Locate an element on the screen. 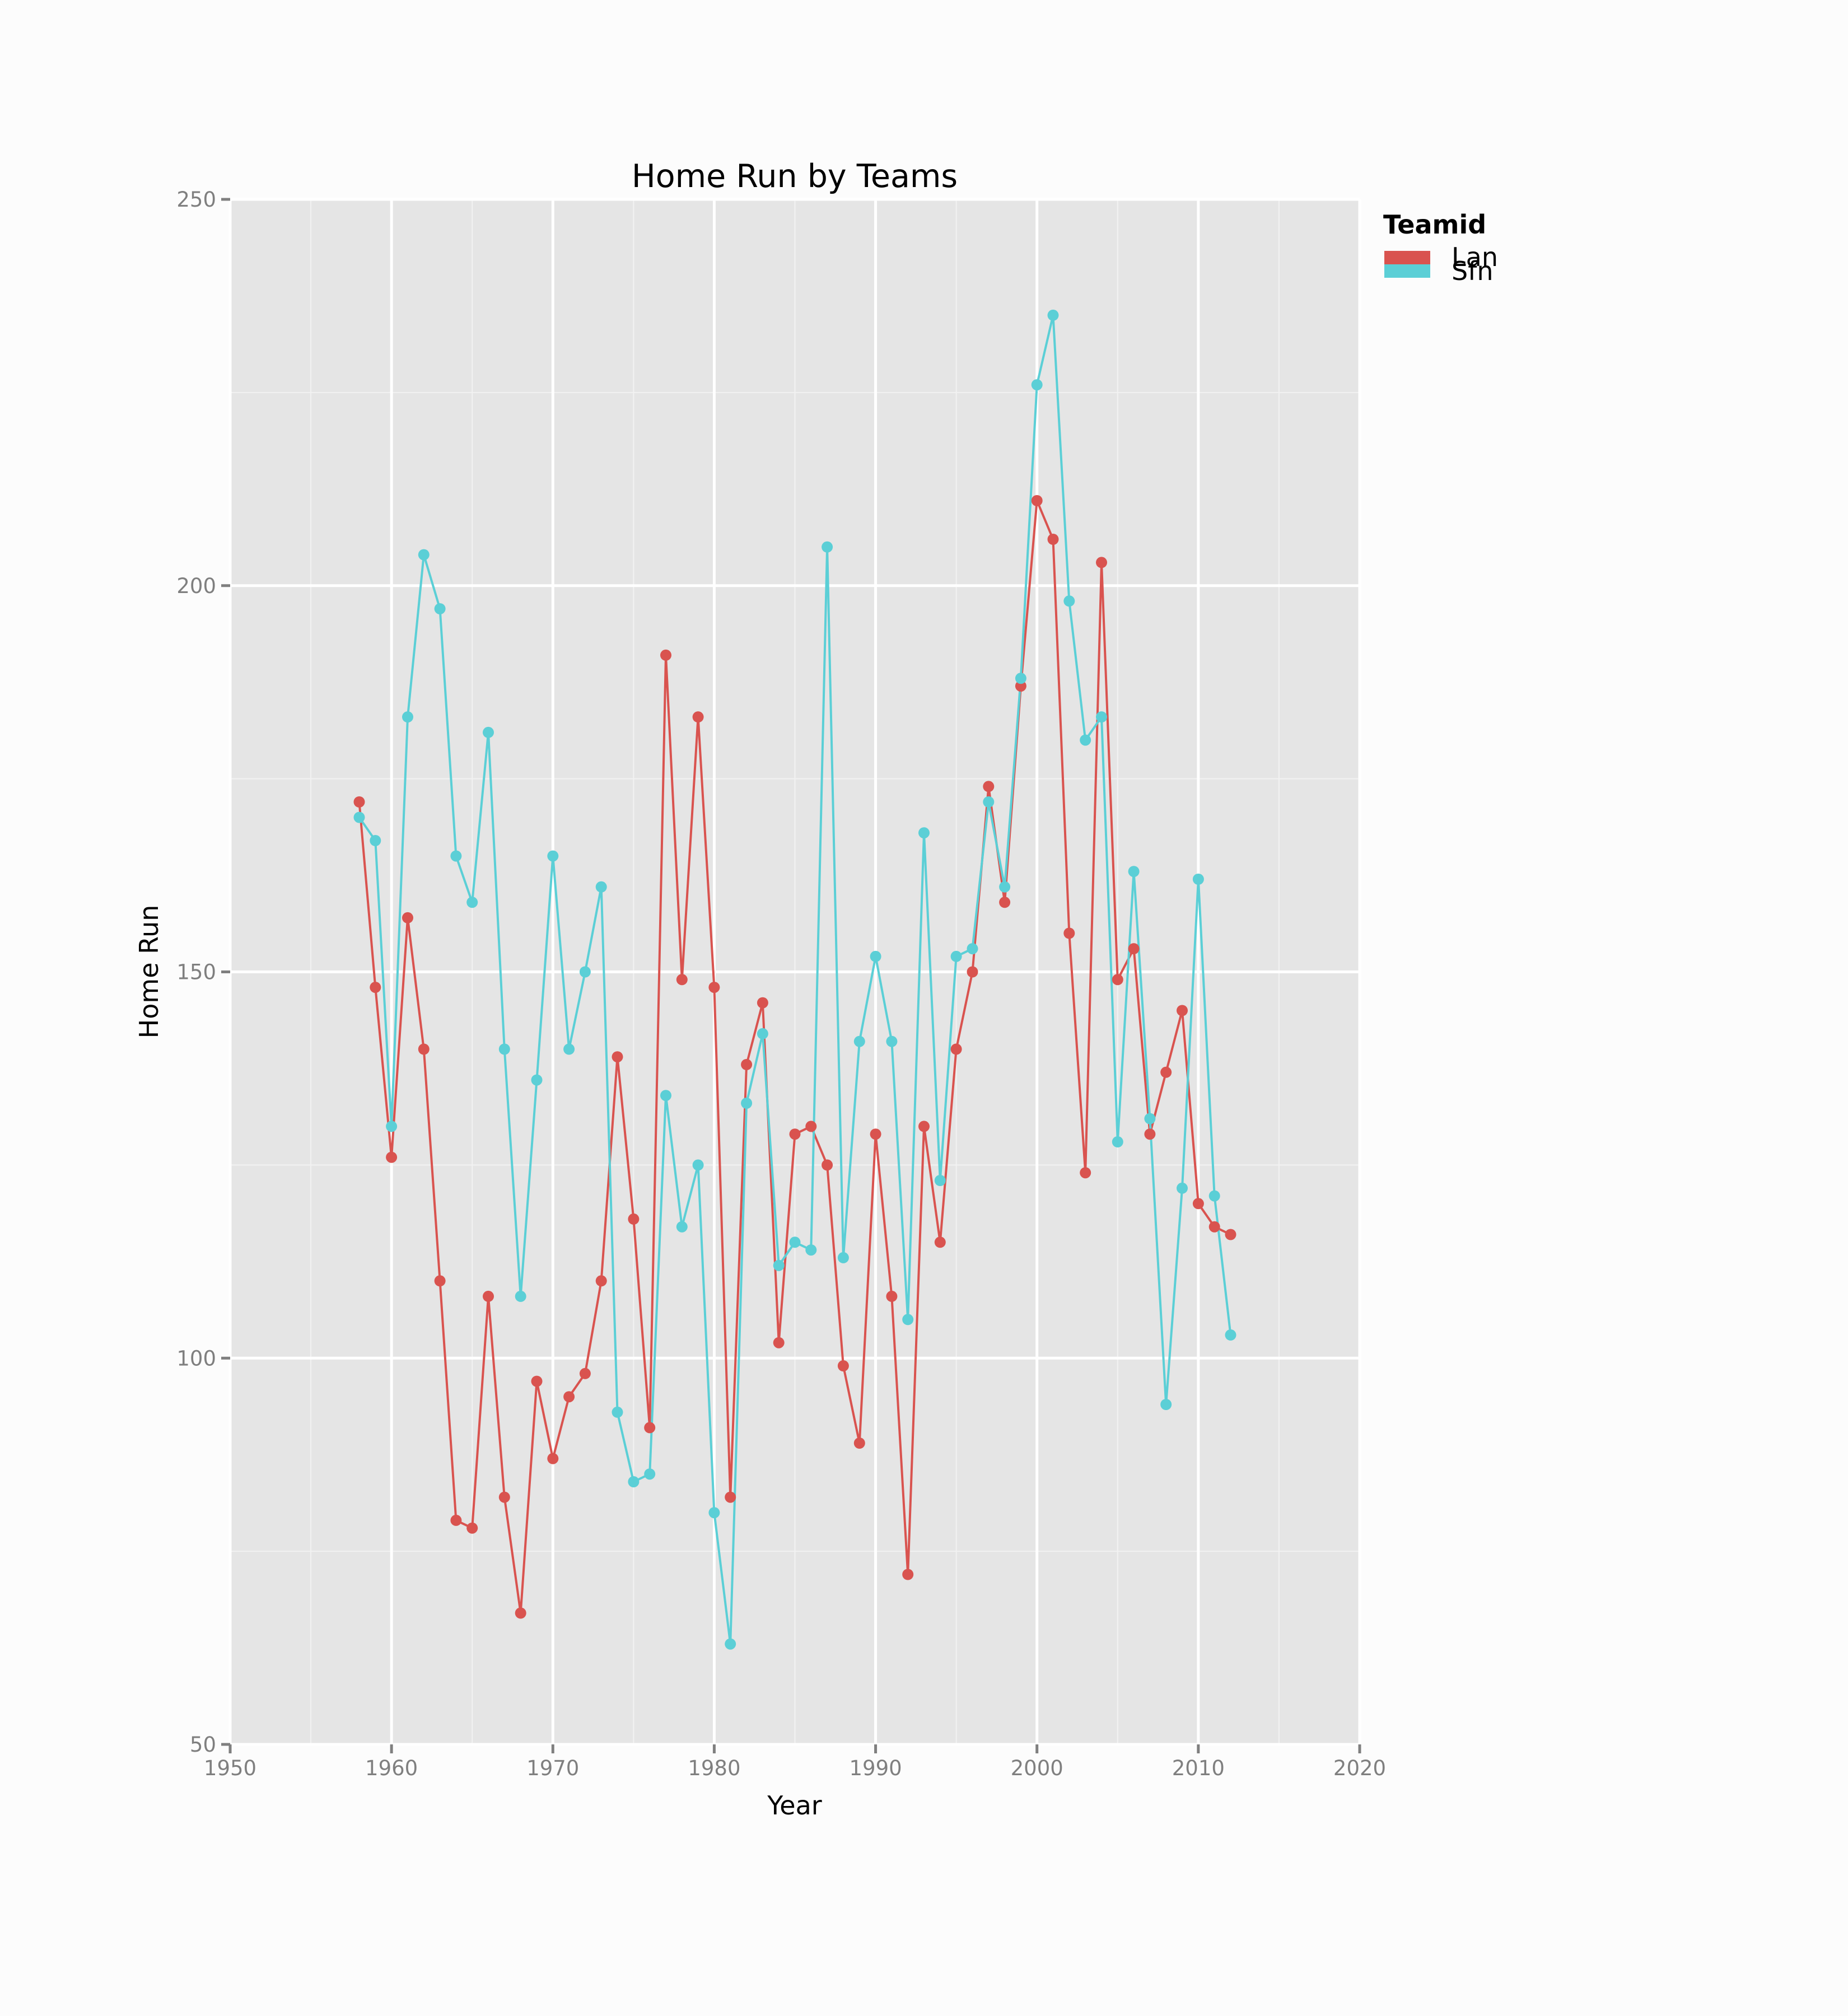  y-tick-label: 100 is located at coordinates (196, 1358).